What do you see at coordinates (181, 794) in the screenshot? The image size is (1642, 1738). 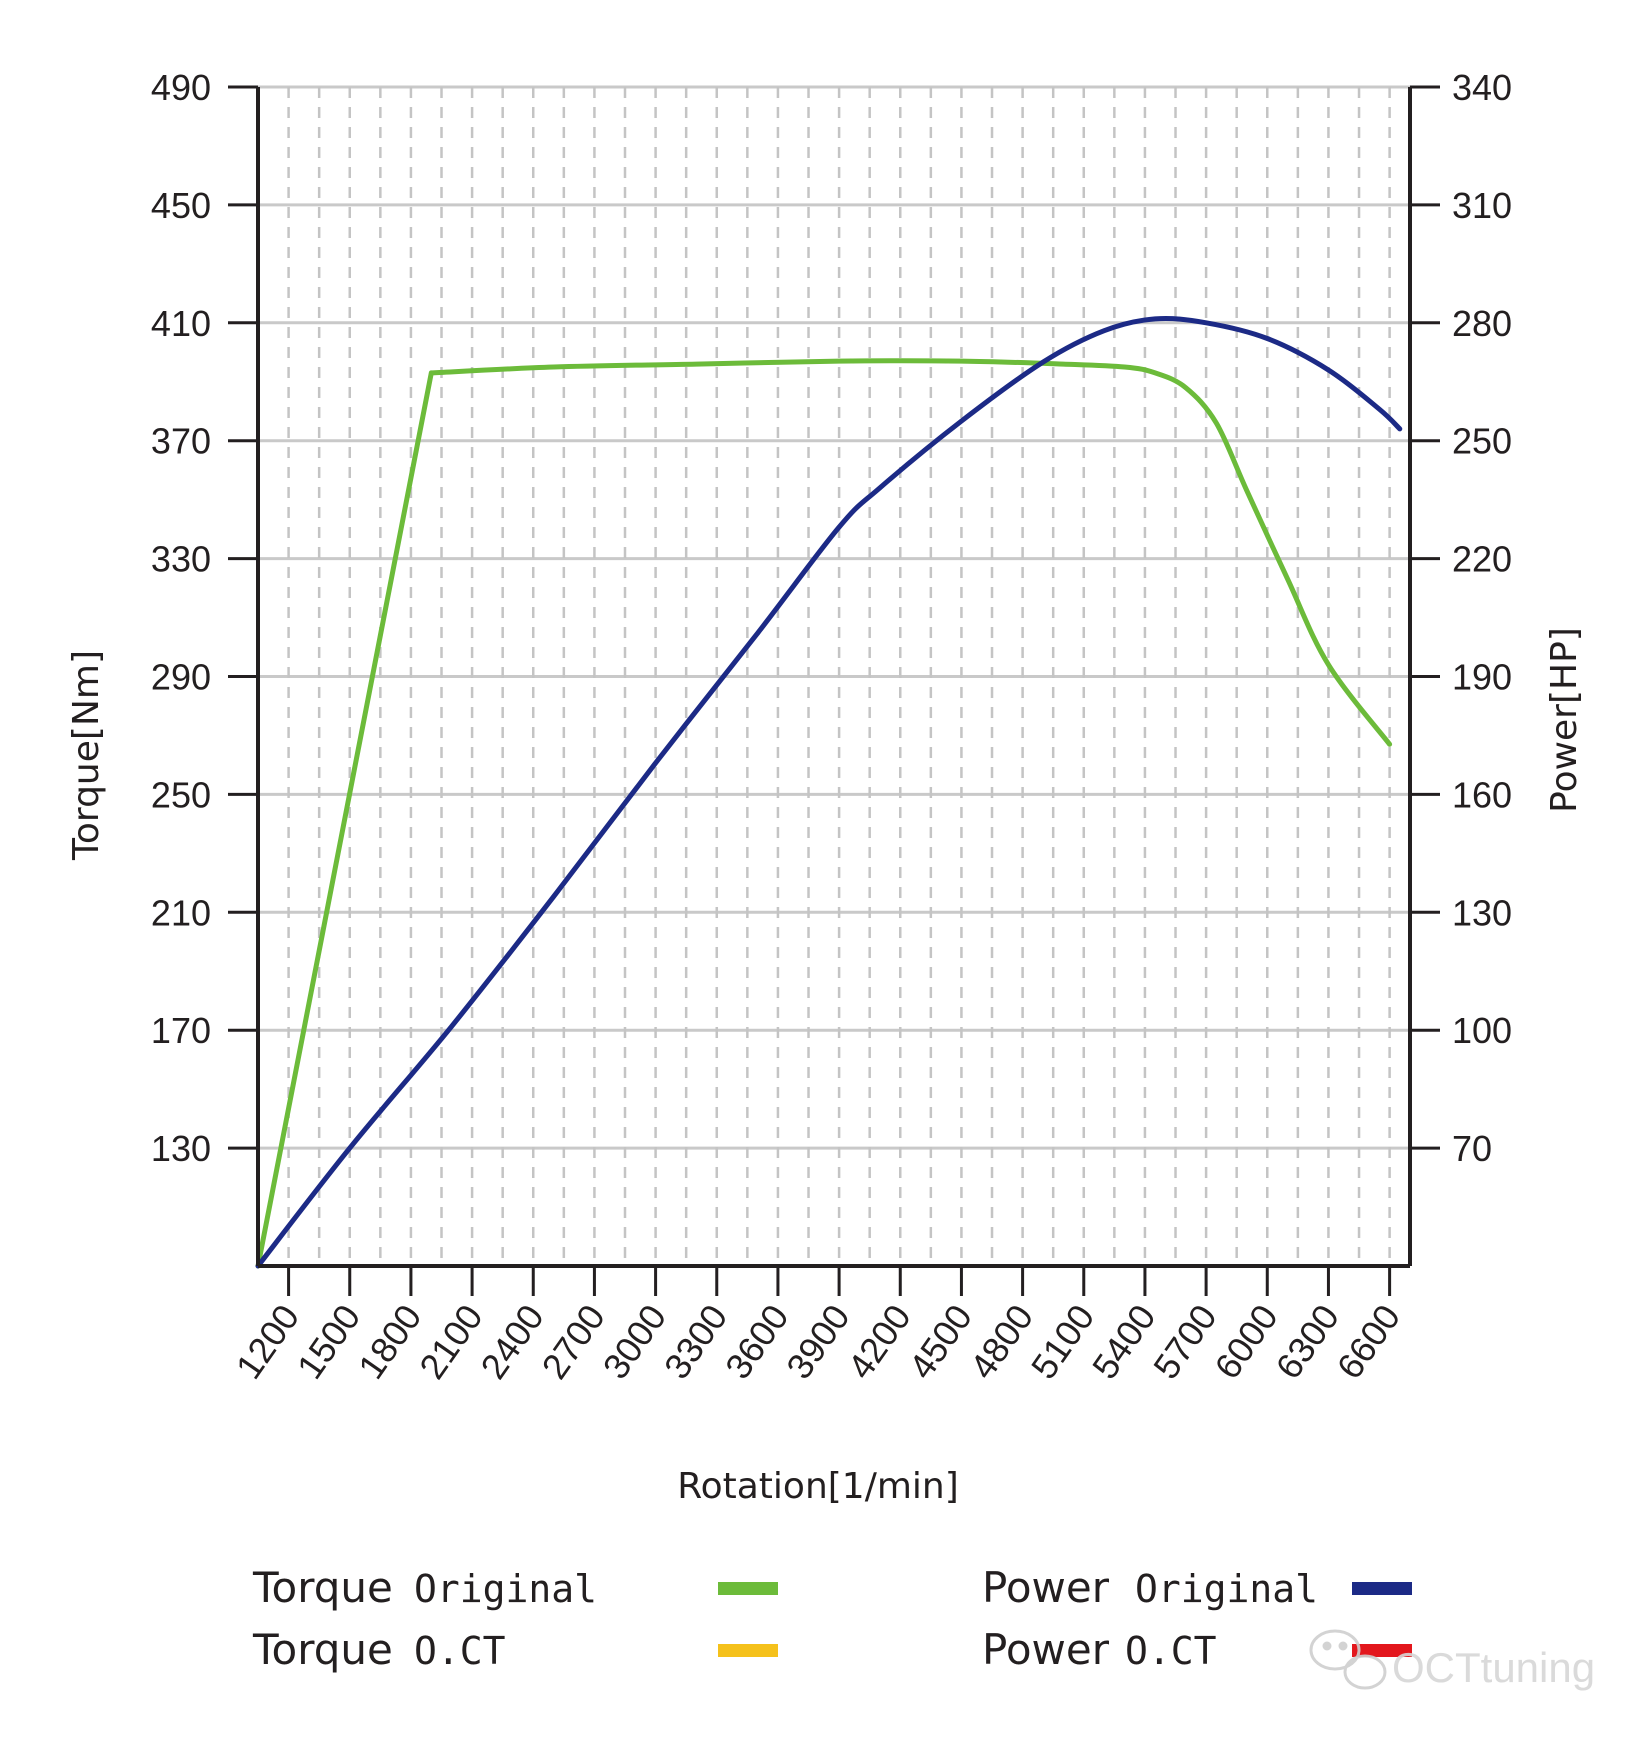 I see `y-left-tick-label: 250` at bounding box center [181, 794].